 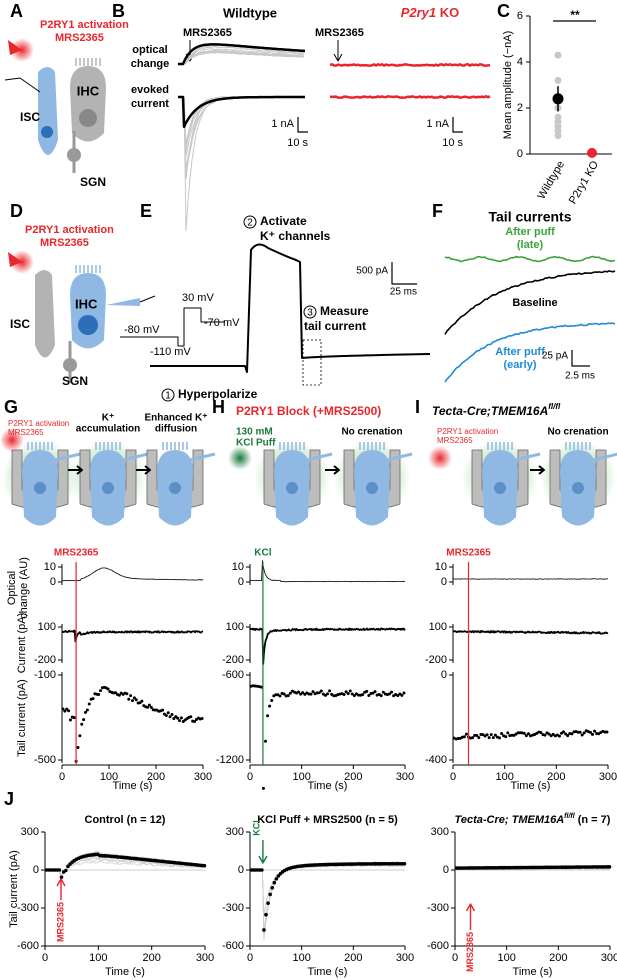 I want to click on y-tick-label: 10, so click(x=50, y=567).